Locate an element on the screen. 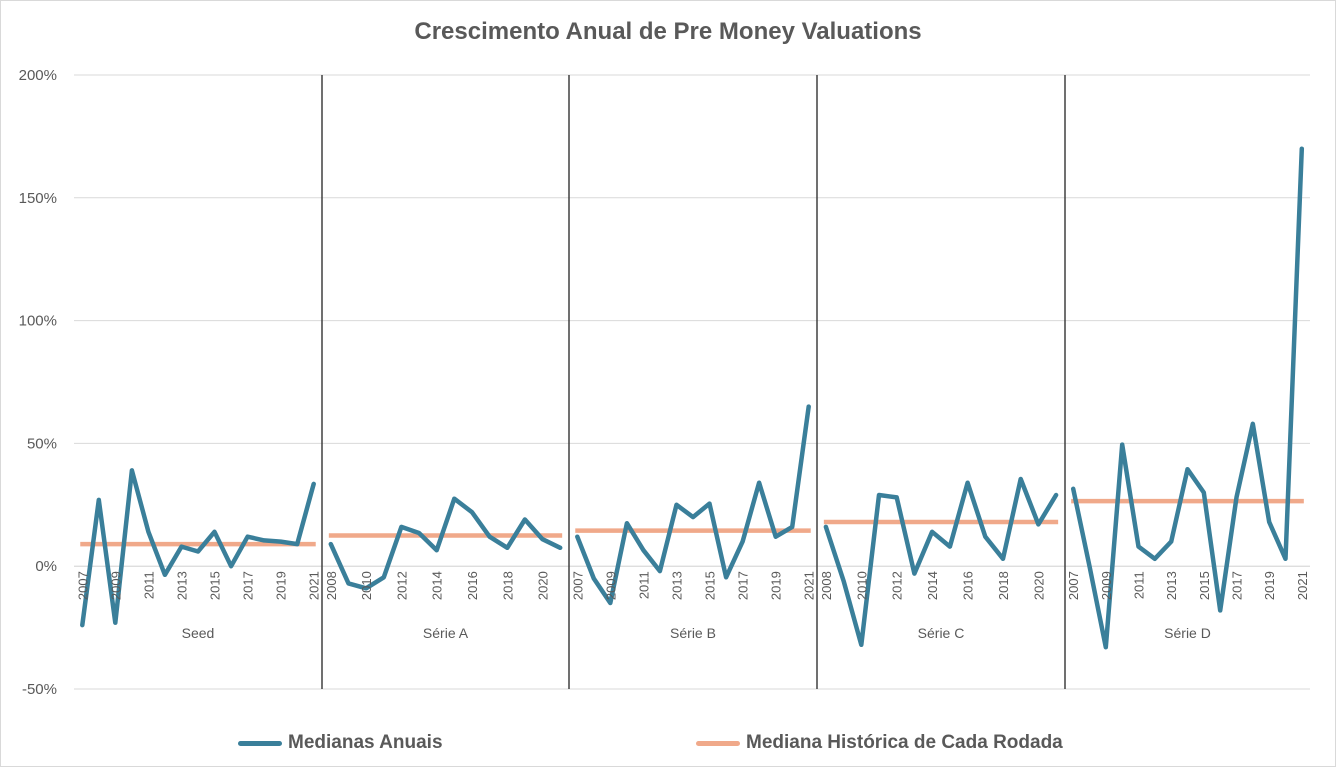 This screenshot has height=767, width=1336. y-tick-label: 0% is located at coordinates (46, 566).